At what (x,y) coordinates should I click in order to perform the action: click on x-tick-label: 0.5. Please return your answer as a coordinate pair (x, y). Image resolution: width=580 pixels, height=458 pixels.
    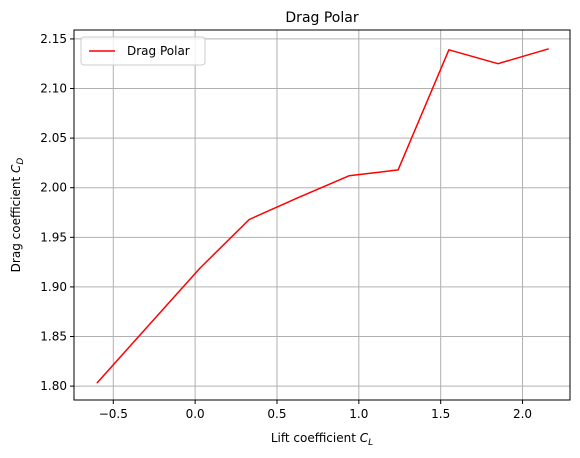
    Looking at the image, I should click on (276, 414).